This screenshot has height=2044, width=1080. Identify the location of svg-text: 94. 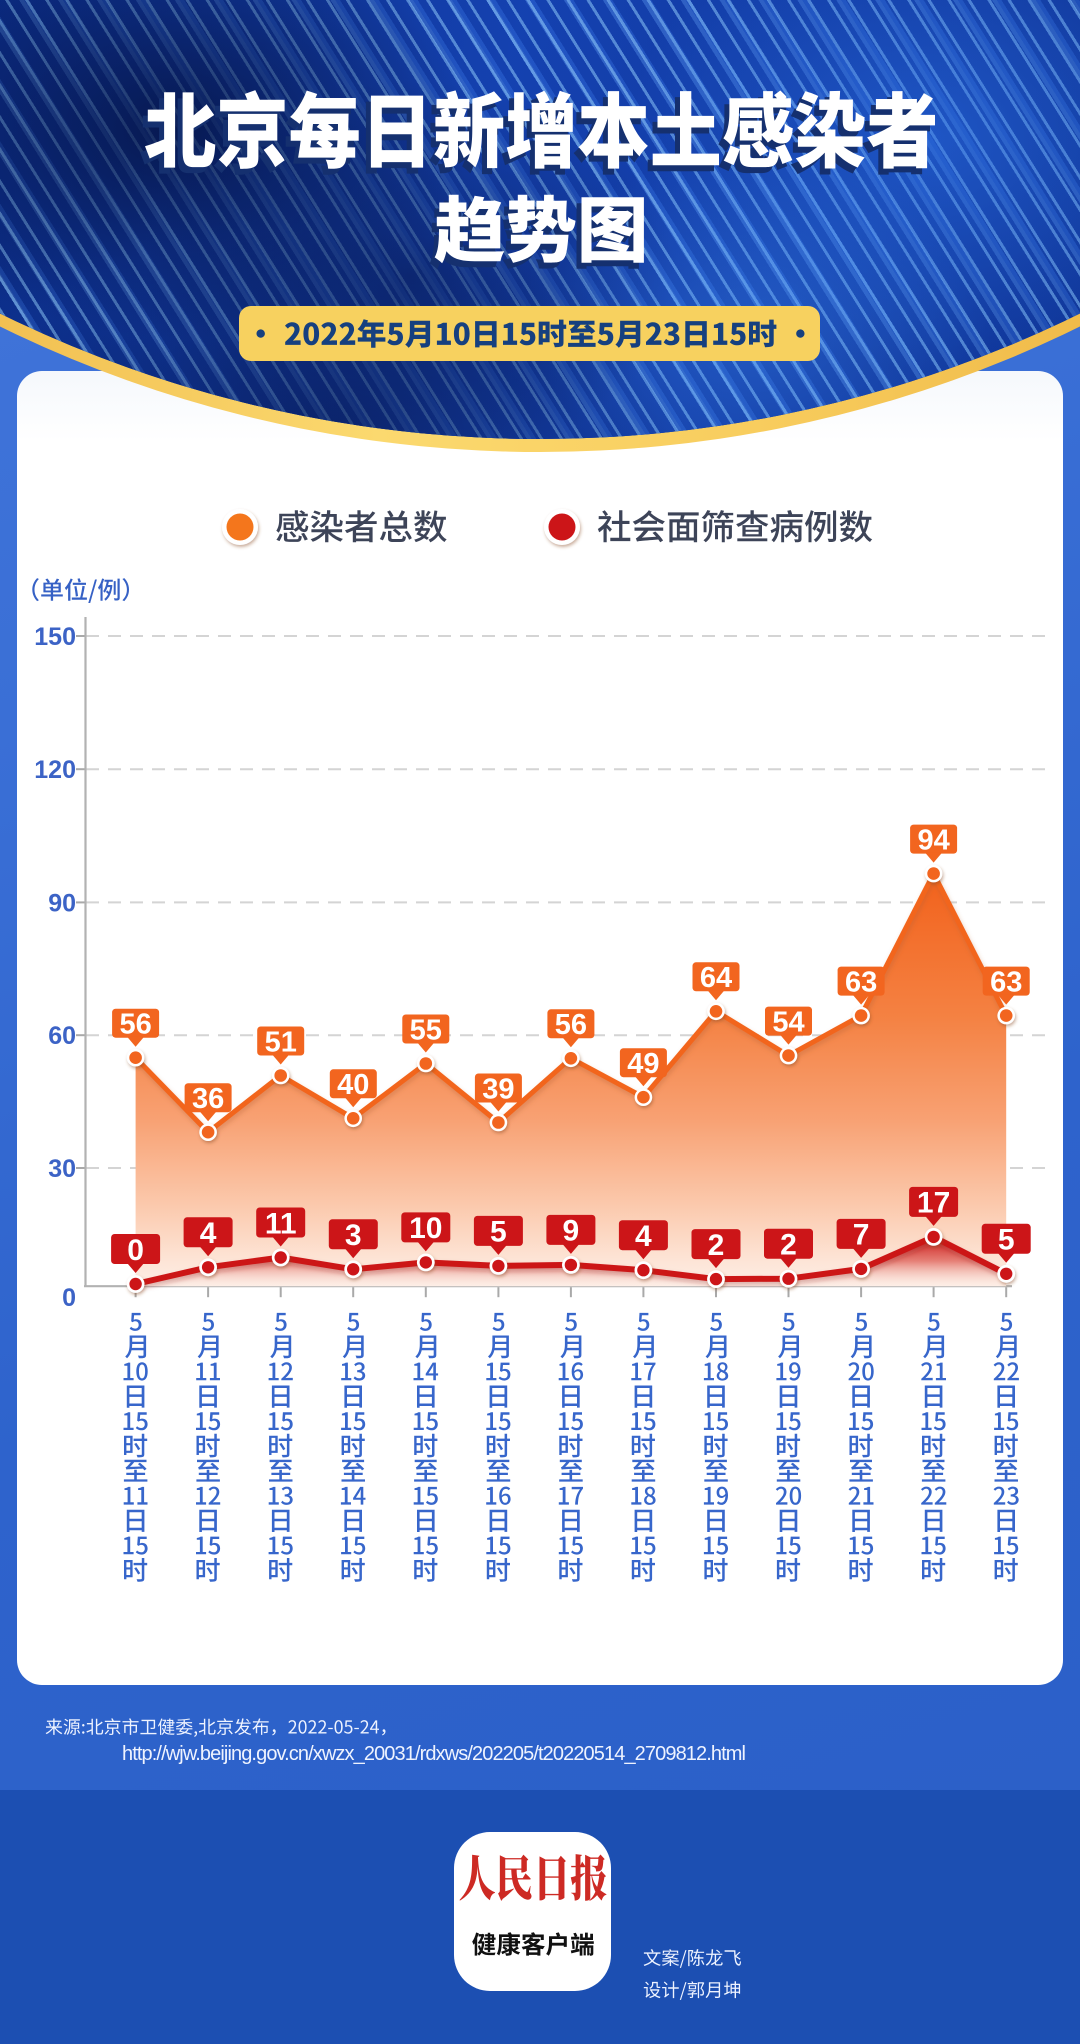
(933, 841).